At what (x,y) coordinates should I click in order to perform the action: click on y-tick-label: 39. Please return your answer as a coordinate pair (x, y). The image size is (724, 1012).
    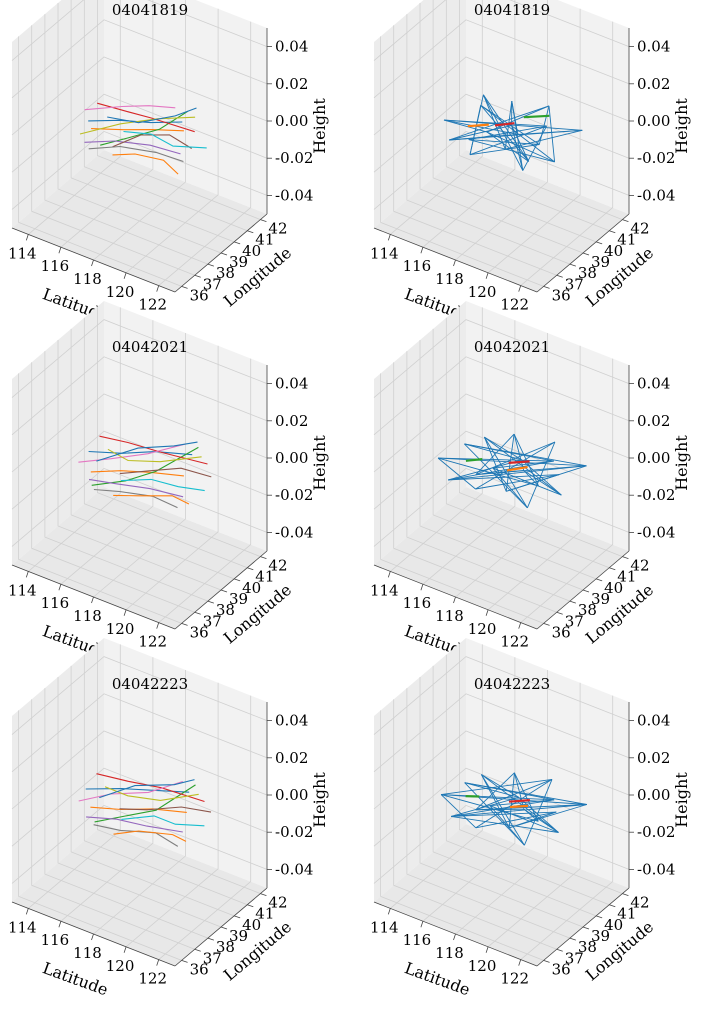
    Looking at the image, I should click on (600, 262).